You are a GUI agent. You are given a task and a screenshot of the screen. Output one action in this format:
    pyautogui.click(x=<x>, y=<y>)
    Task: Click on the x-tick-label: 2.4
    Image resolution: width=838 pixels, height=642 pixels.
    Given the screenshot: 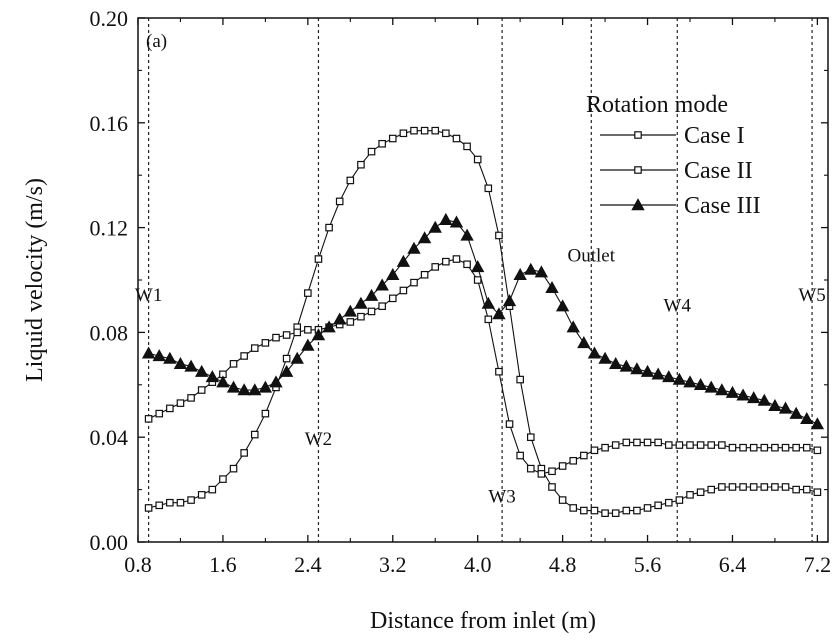 What is the action you would take?
    pyautogui.click(x=308, y=564)
    